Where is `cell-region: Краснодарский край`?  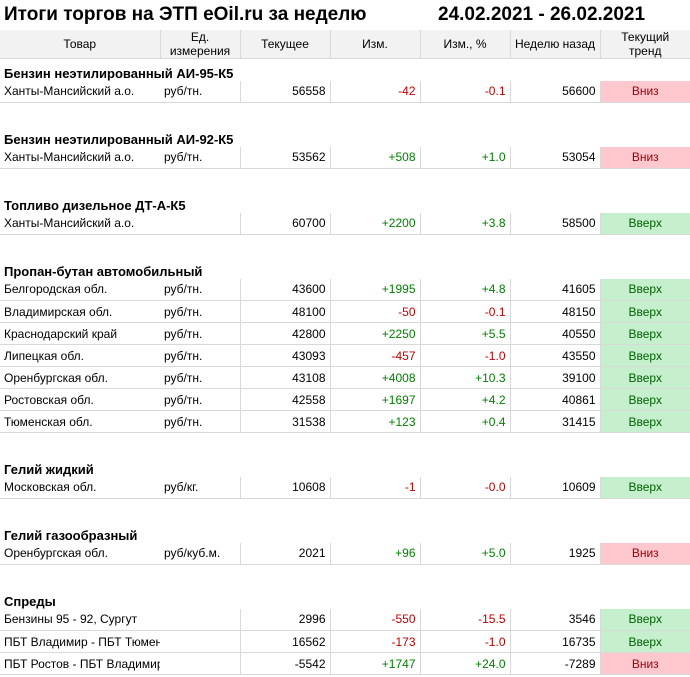
cell-region: Краснодарский край is located at coordinates (80, 333).